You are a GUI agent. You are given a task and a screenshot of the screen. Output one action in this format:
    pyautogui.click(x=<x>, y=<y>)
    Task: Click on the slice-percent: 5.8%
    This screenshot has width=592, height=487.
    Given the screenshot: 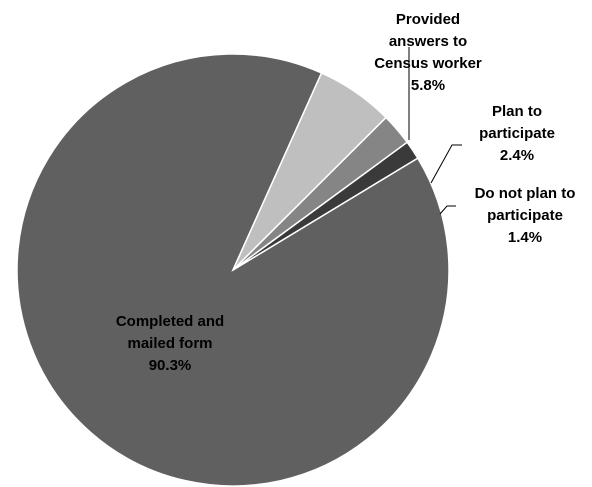 What is the action you would take?
    pyautogui.click(x=428, y=85)
    